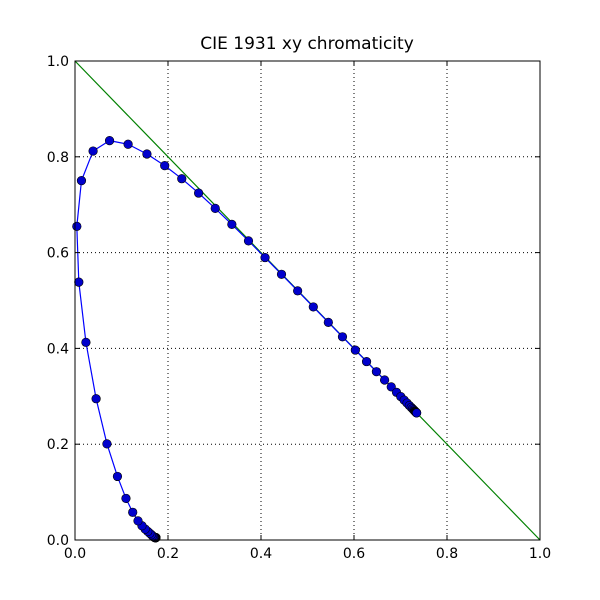 This screenshot has height=600, width=600. I want to click on x-tick-label: 0.0, so click(75, 554).